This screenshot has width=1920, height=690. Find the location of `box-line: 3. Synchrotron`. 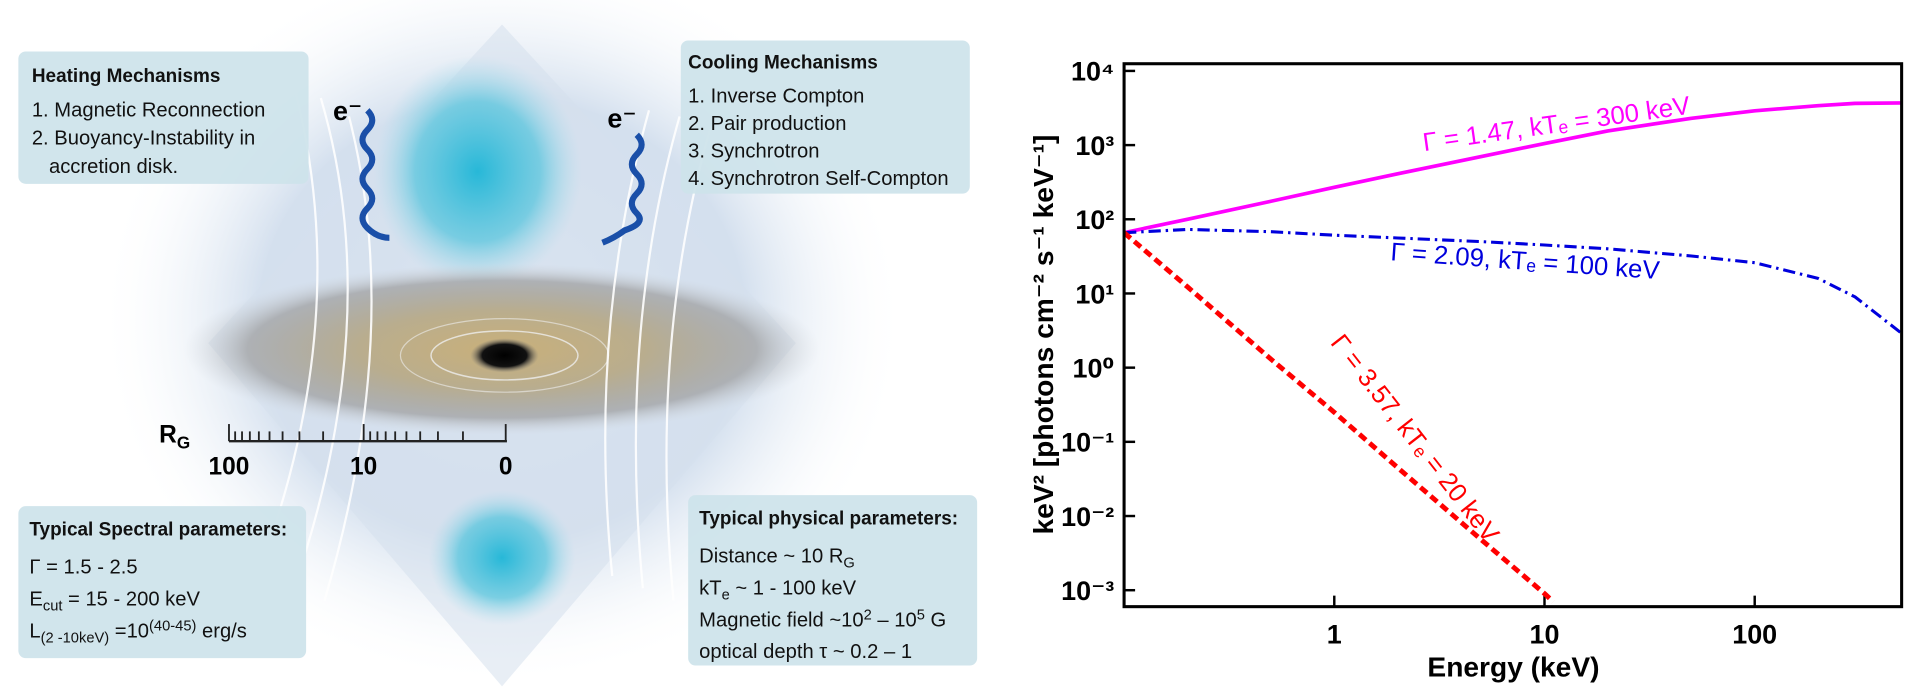

box-line: 3. Synchrotron is located at coordinates (753, 151).